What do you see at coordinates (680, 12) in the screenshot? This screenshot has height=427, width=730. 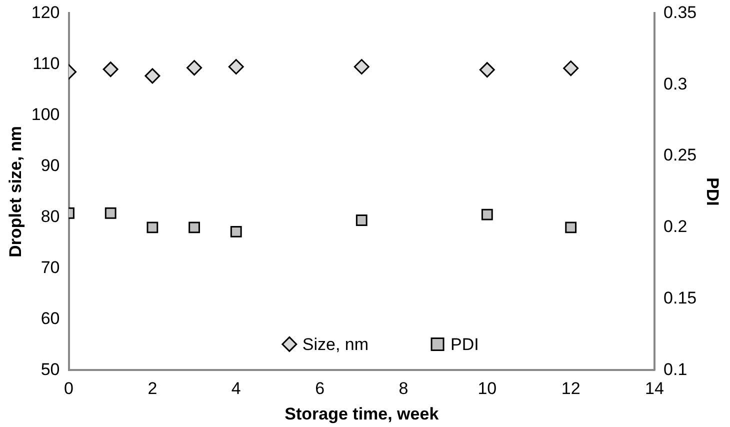 I see `y2-tick-label: 0.35` at bounding box center [680, 12].